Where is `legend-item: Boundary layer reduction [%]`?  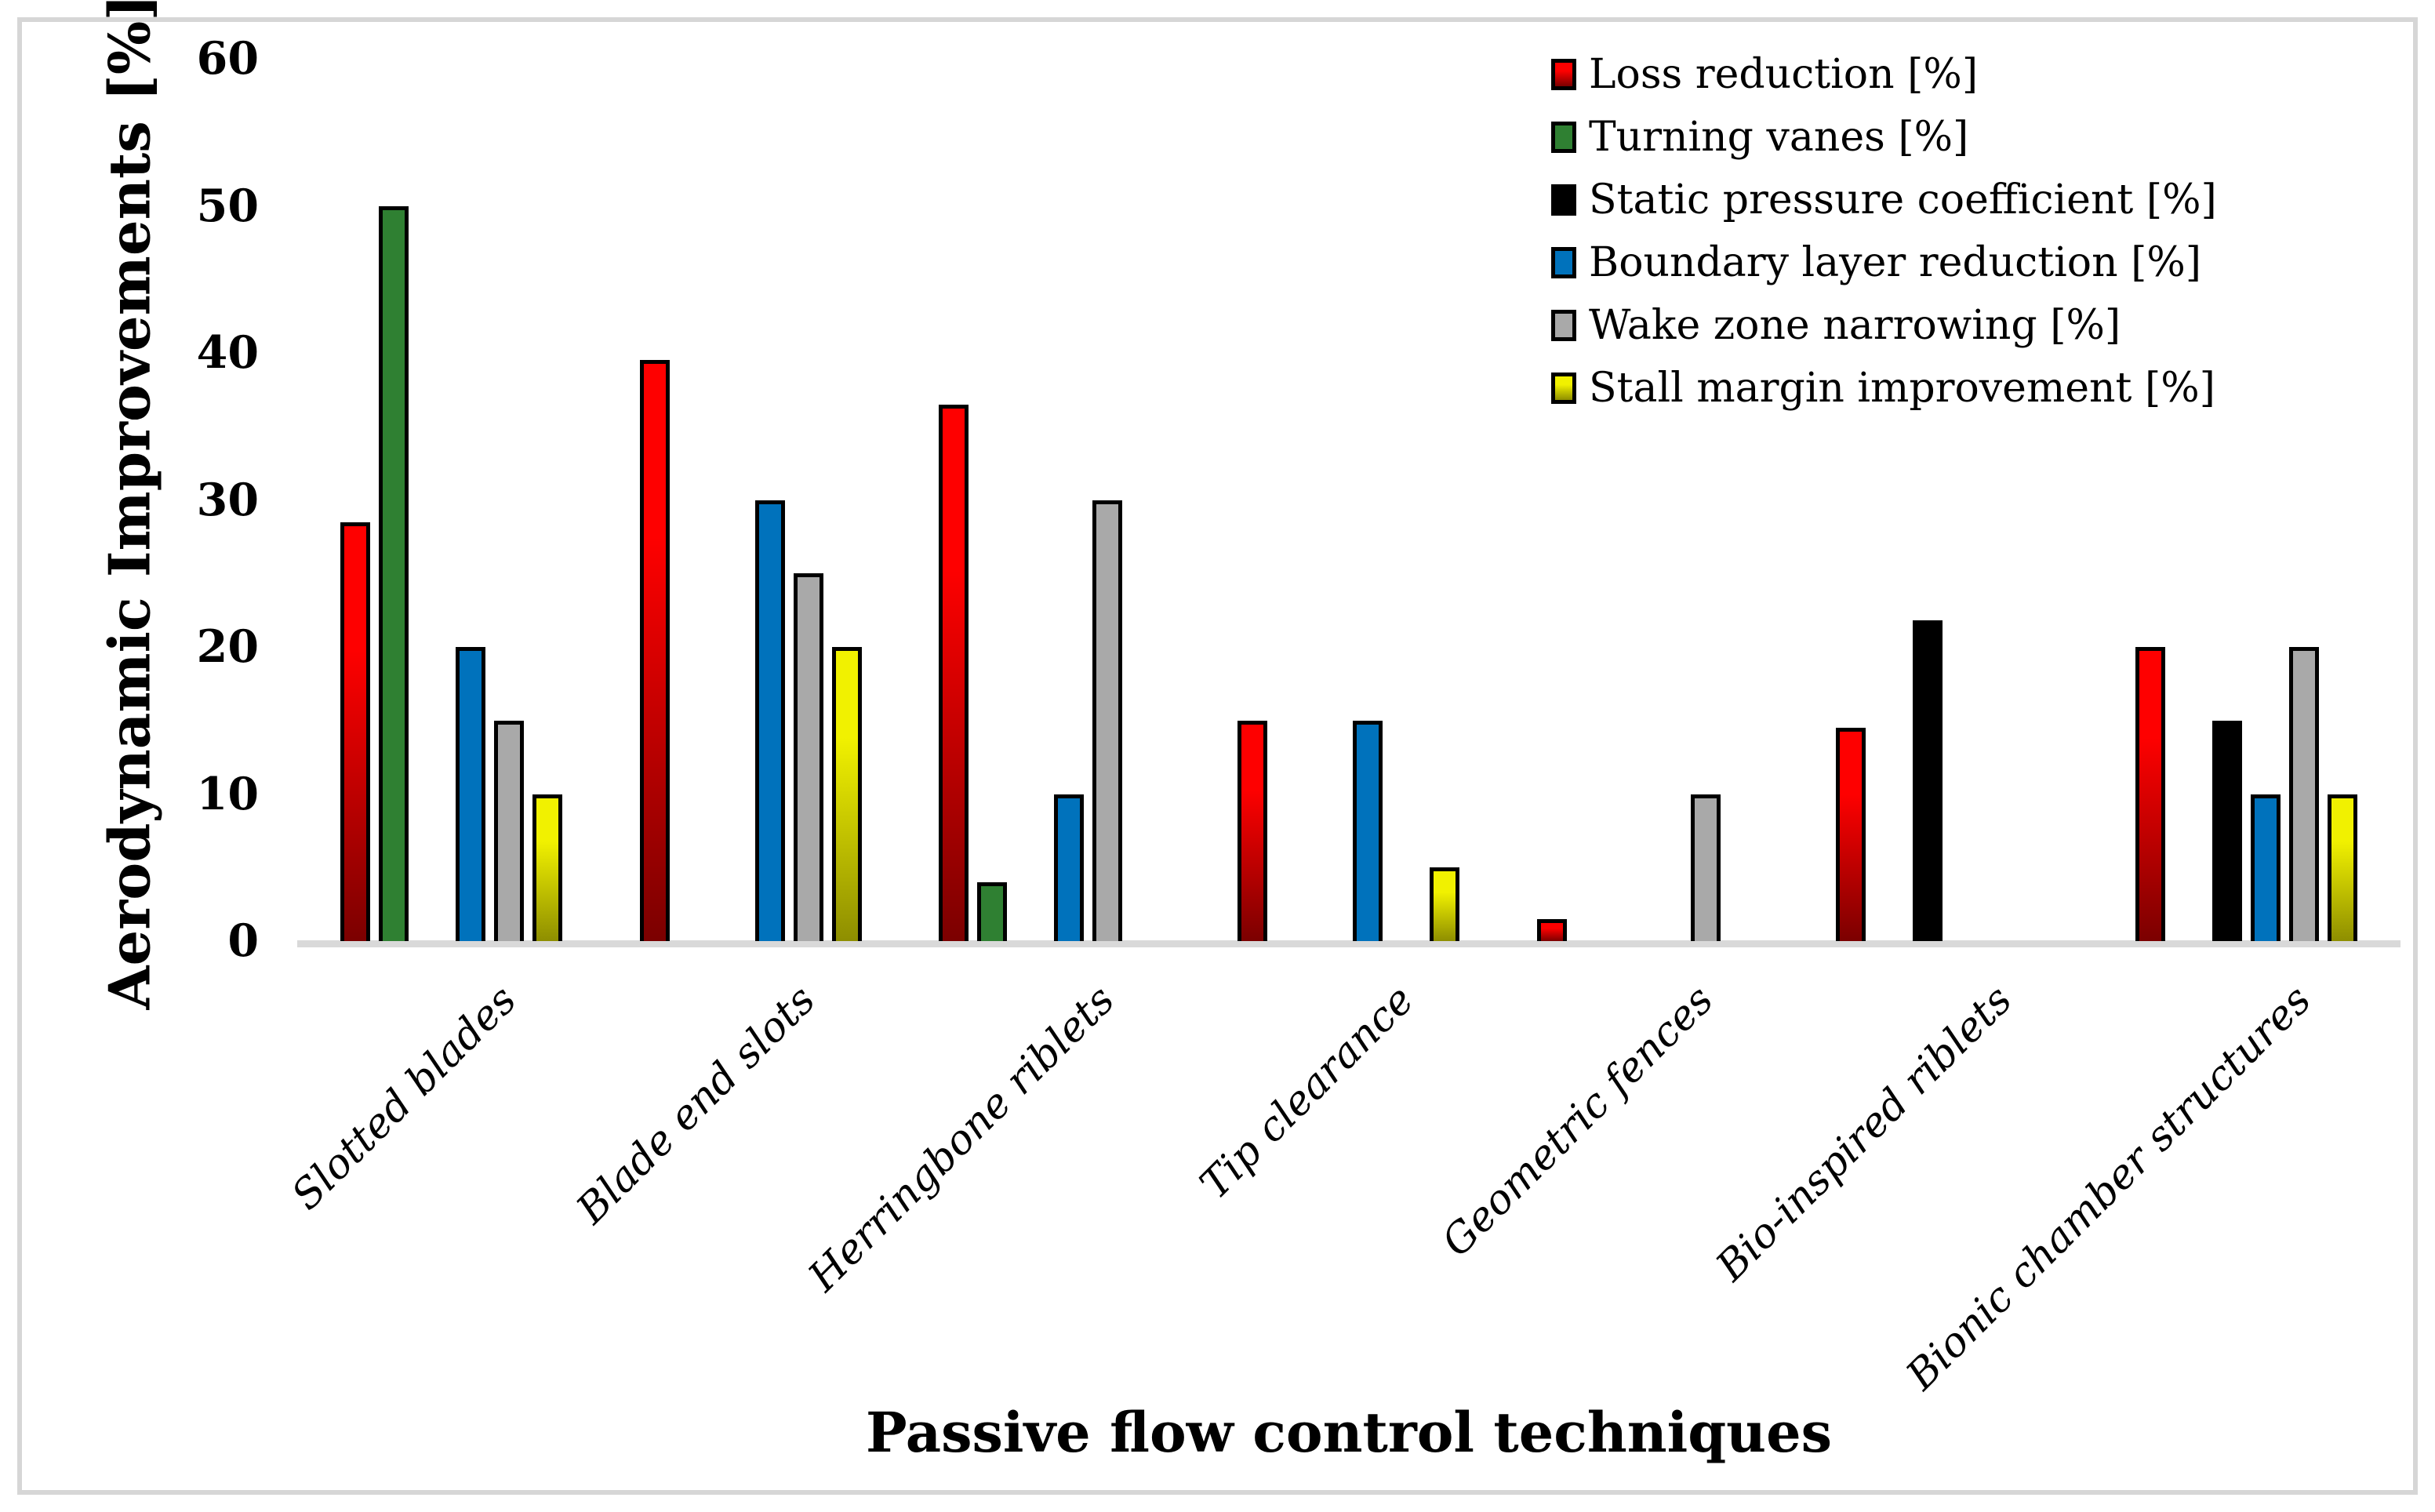
legend-item: Boundary layer reduction [%] is located at coordinates (1884, 262).